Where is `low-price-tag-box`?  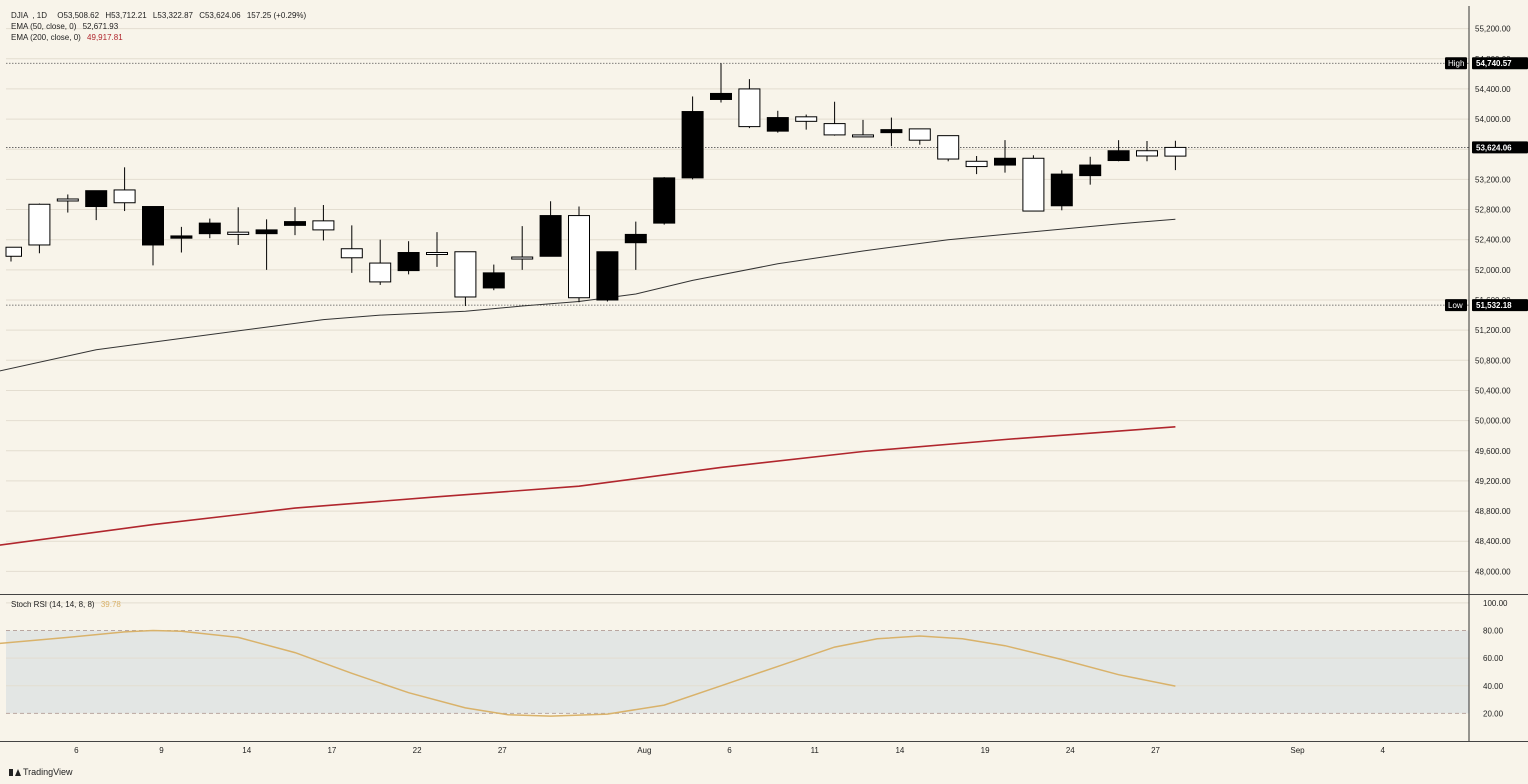
low-price-tag-box is located at coordinates (1500, 305).